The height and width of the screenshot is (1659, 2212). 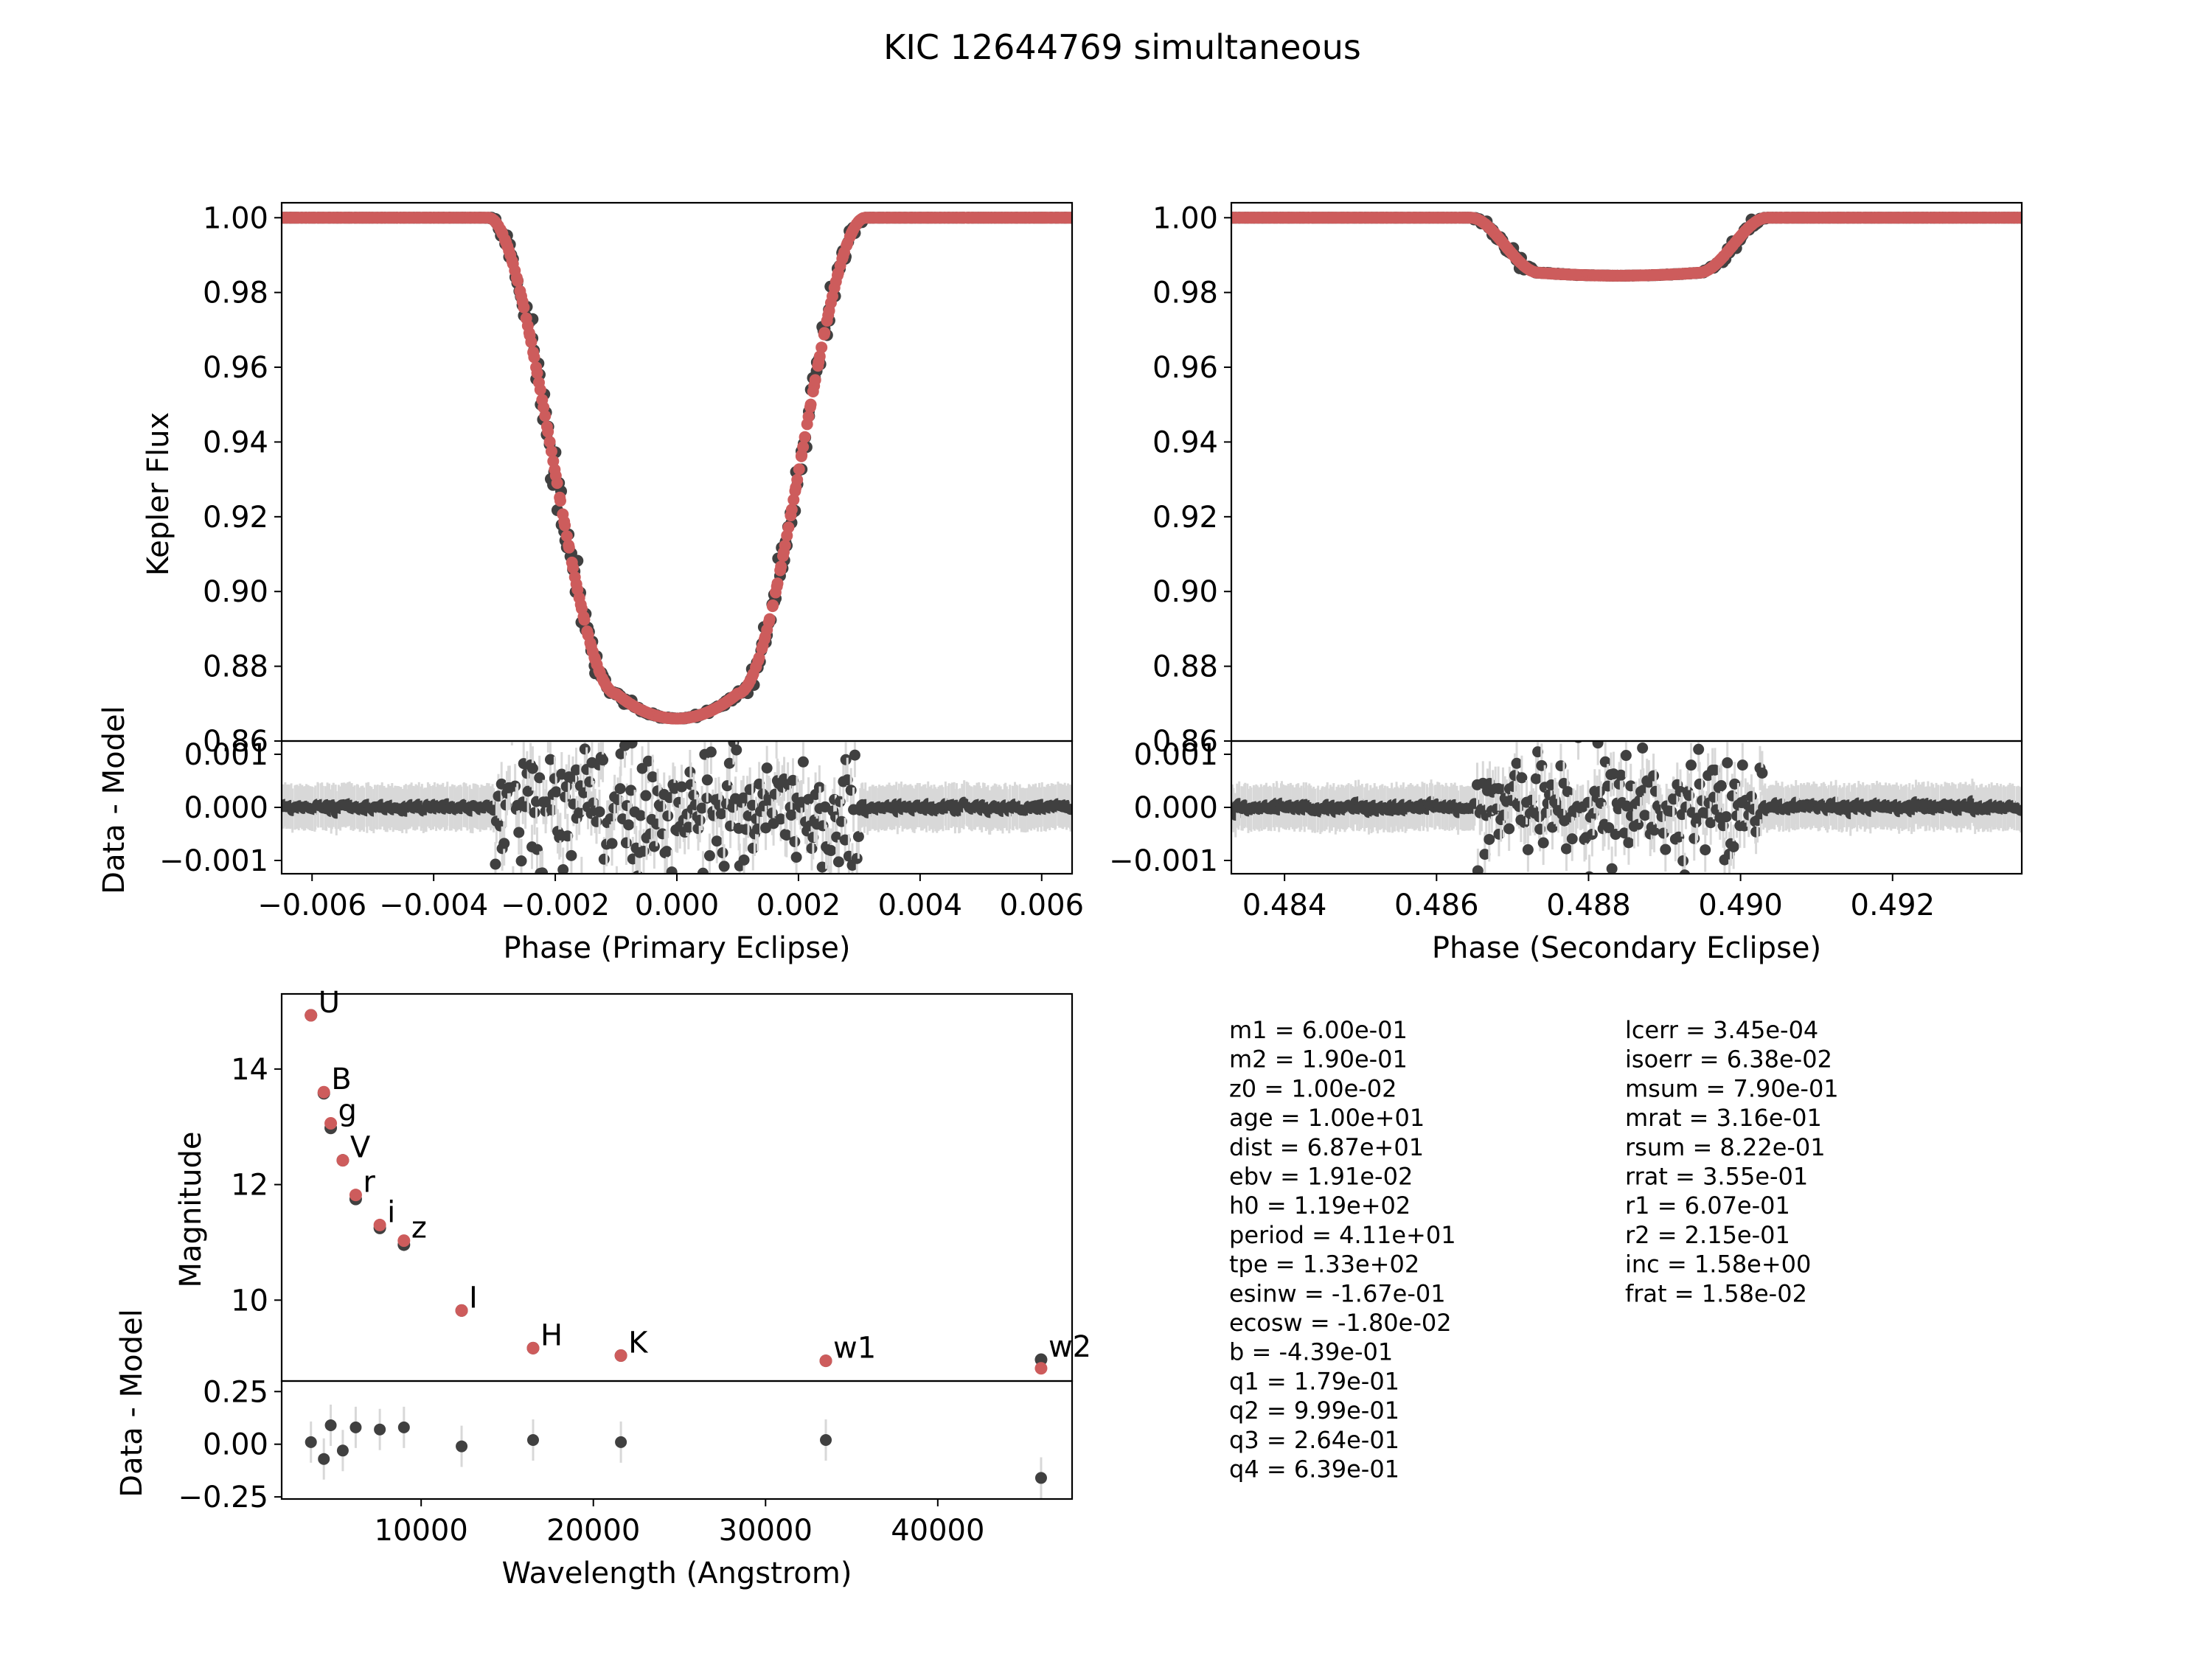 What do you see at coordinates (799, 905) in the screenshot?
I see `primary-xtick-label: 0.002` at bounding box center [799, 905].